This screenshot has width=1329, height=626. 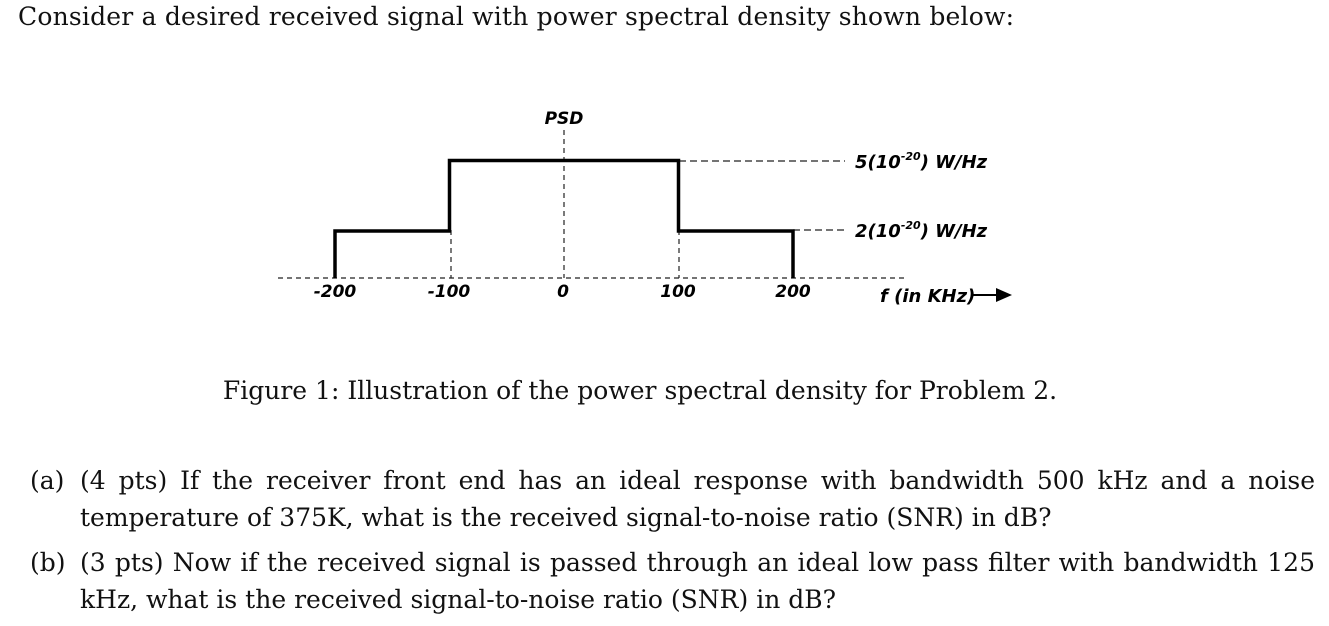 What do you see at coordinates (678, 292) in the screenshot?
I see `x-tick-label: 100` at bounding box center [678, 292].